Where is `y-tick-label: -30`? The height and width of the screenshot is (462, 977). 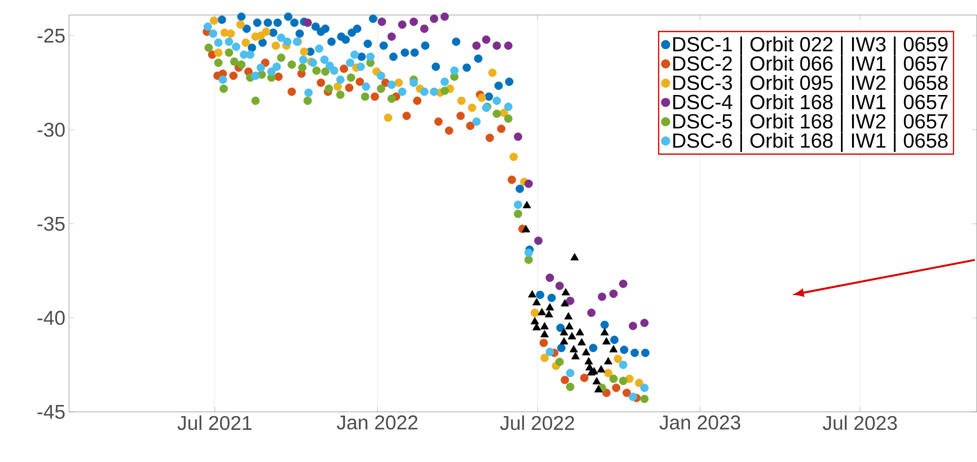 y-tick-label: -30 is located at coordinates (51, 129).